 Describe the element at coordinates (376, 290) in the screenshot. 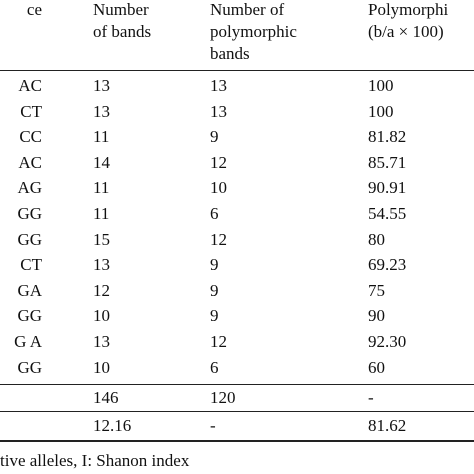

I see `row-polymorphism: 75` at that location.